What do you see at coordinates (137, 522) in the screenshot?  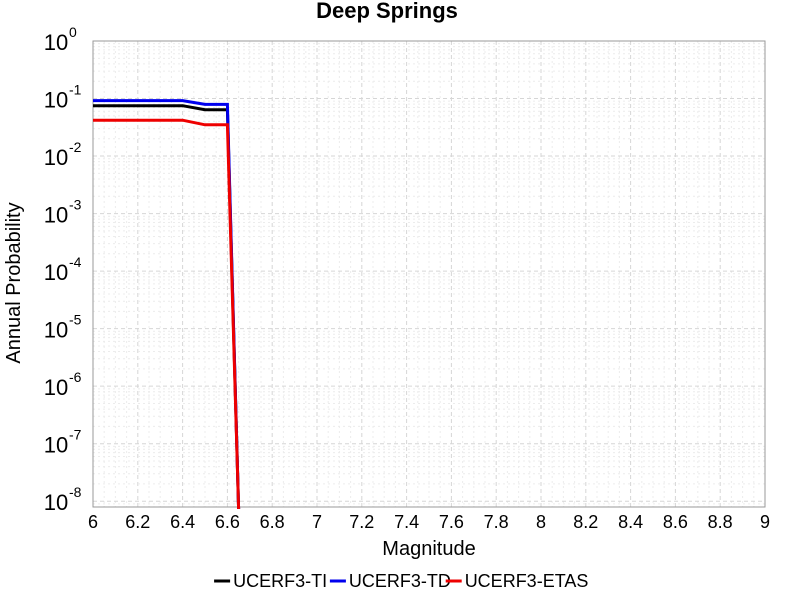 I see `x-tick-label: 6.2` at bounding box center [137, 522].